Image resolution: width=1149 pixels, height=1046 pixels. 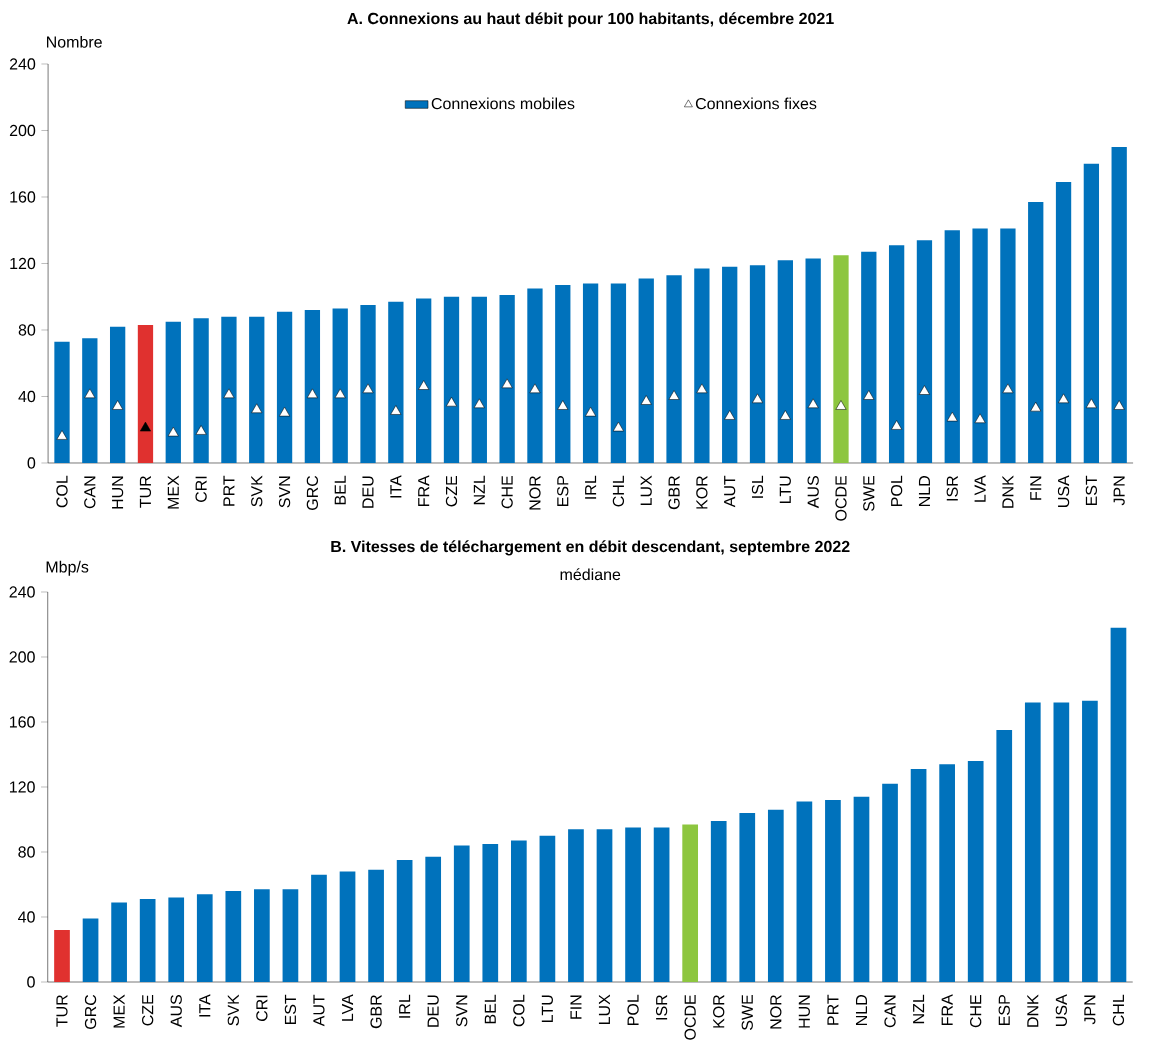 What do you see at coordinates (591, 487) in the screenshot?
I see `x-tick-label: IRL` at bounding box center [591, 487].